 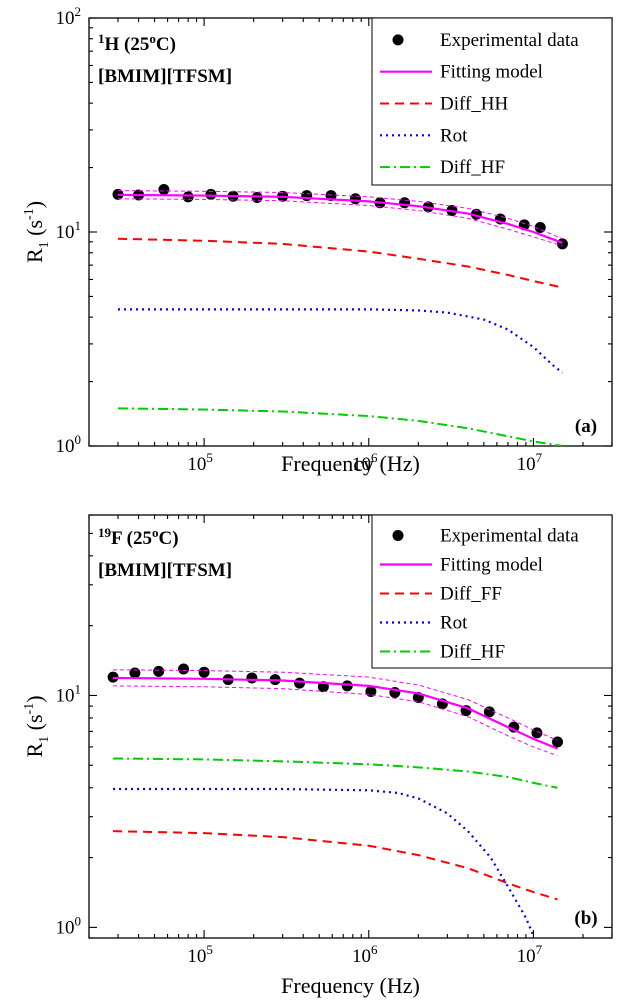 I want to click on legend-label-text: Diff_FF, so click(x=471, y=594).